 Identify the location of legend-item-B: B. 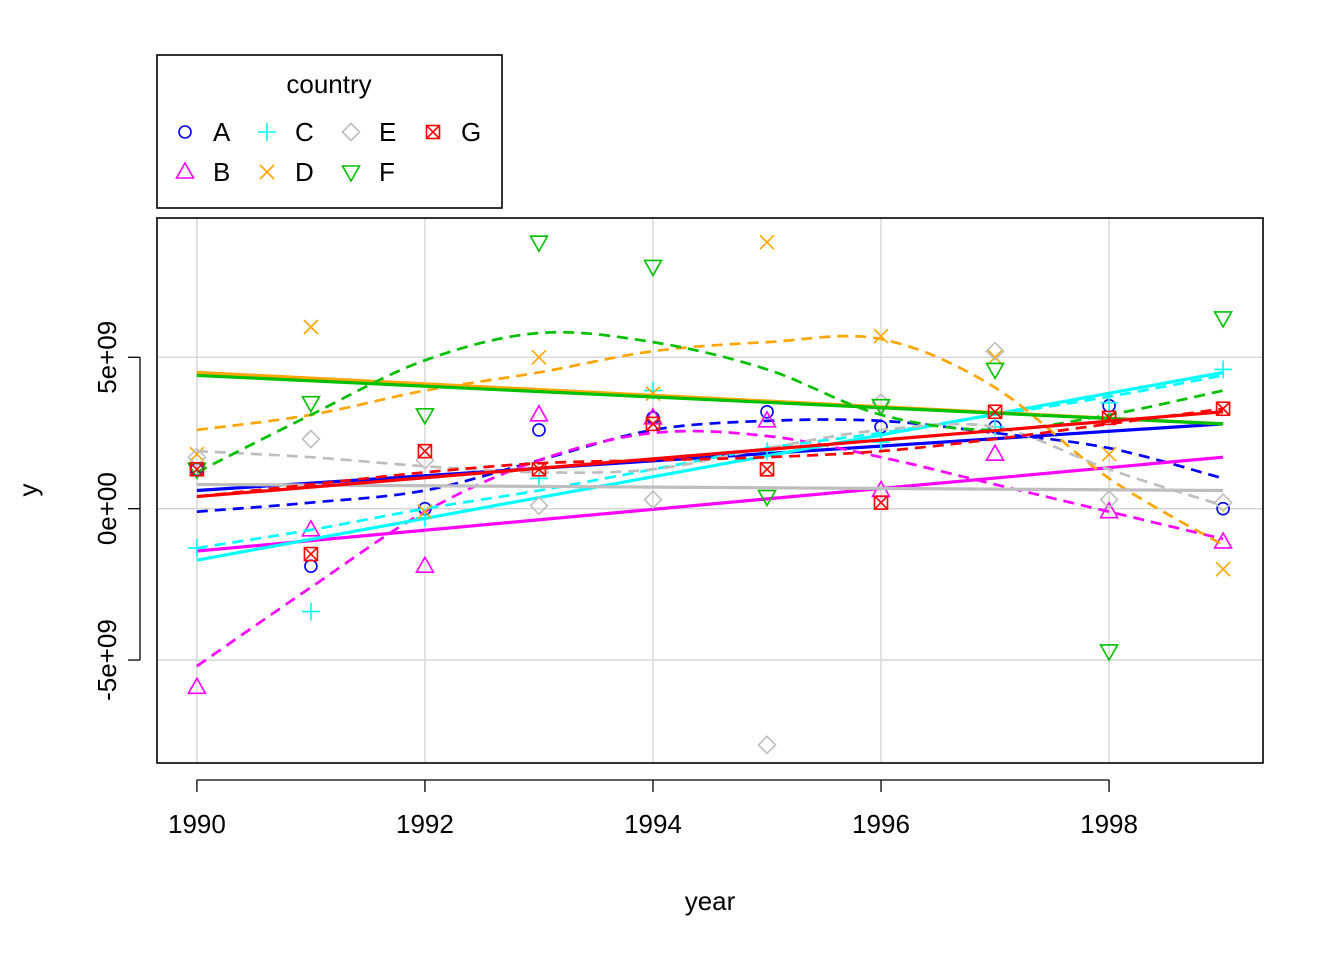
(202, 172).